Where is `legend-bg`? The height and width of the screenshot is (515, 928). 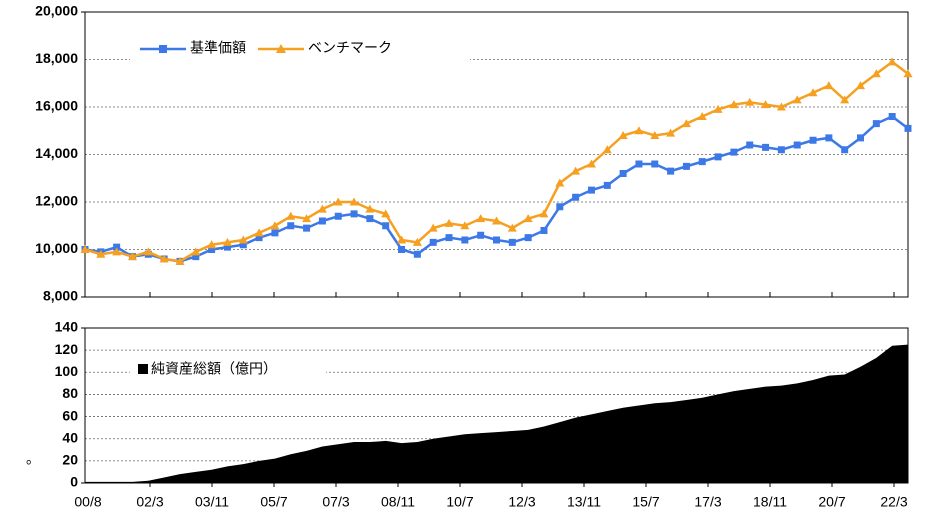 legend-bg is located at coordinates (228, 370).